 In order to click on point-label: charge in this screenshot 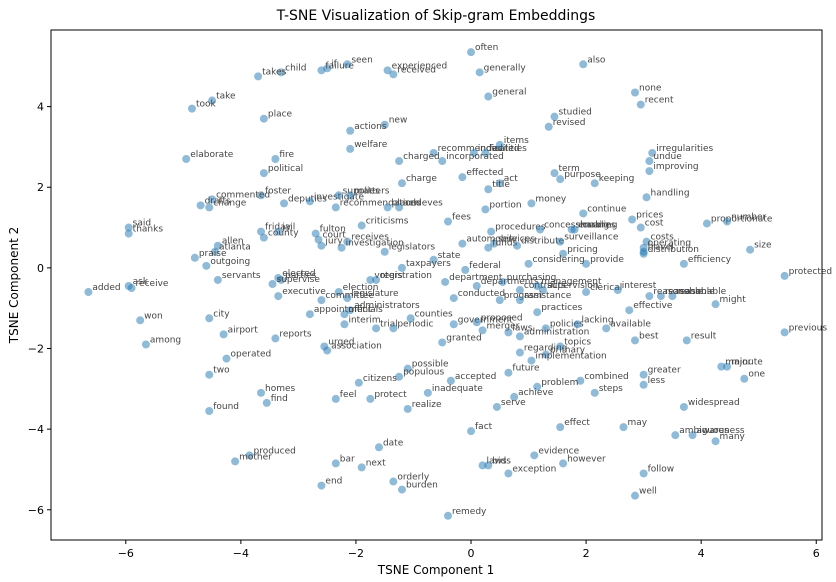, I will do `click(421, 179)`.